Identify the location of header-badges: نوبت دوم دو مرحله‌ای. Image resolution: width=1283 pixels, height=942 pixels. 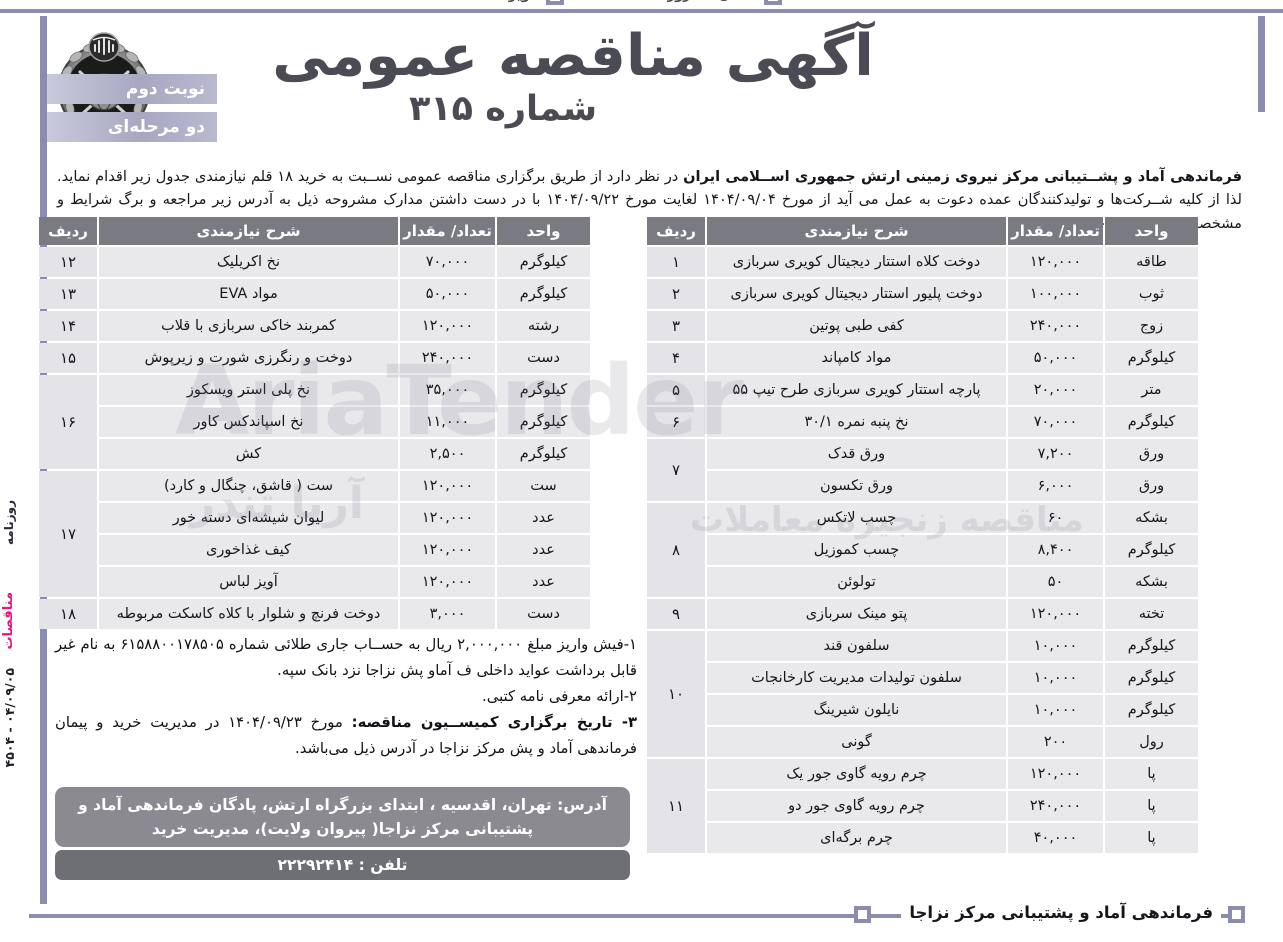
(132, 112).